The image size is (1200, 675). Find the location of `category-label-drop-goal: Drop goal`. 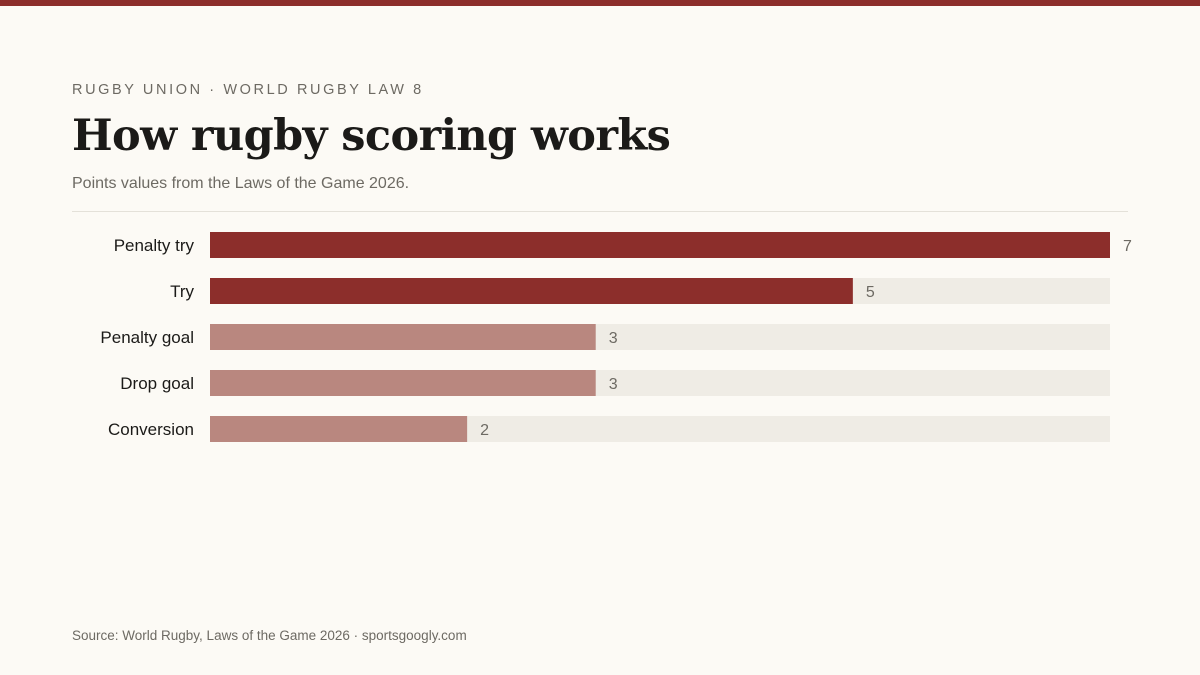

category-label-drop-goal: Drop goal is located at coordinates (157, 383).